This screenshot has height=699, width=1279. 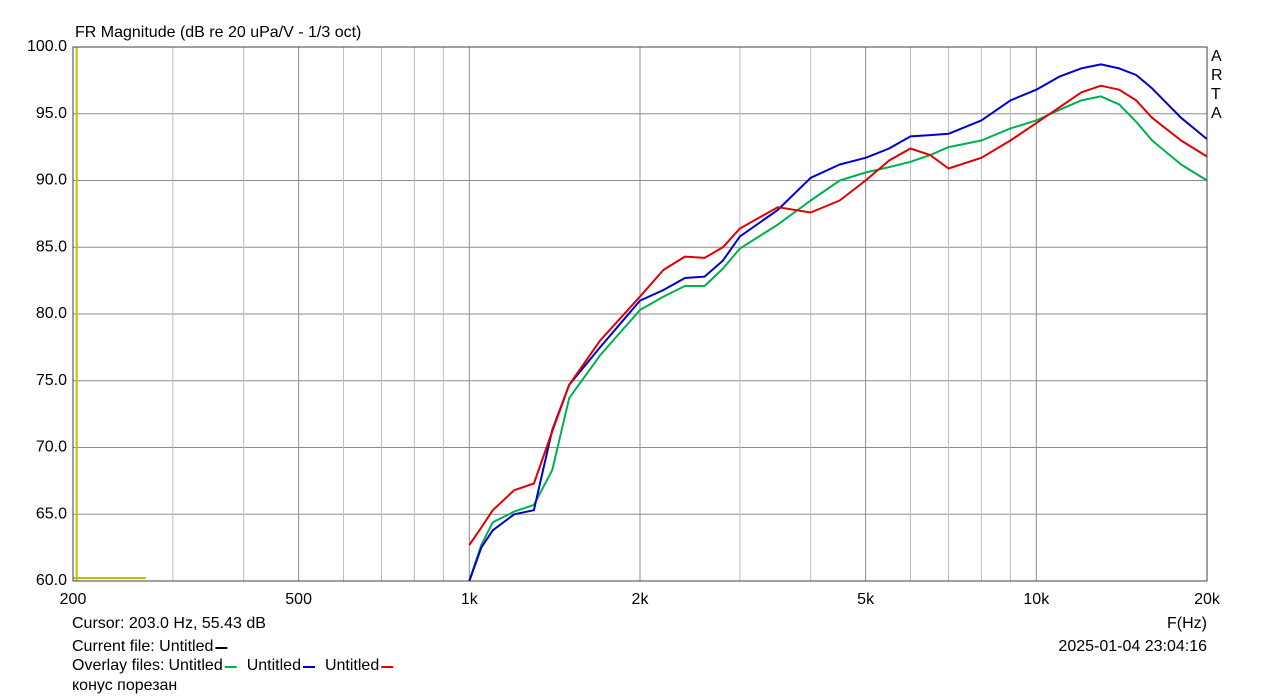 I want to click on y-tick-label: 85.0, so click(x=51, y=246).